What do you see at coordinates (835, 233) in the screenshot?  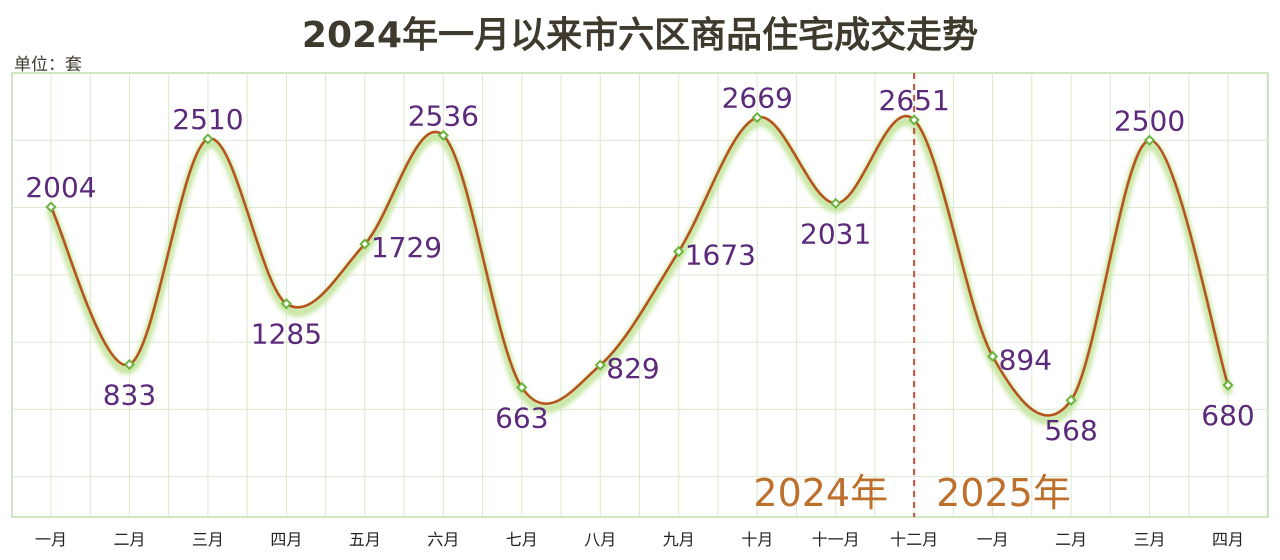 I see `data-label: 2031` at bounding box center [835, 233].